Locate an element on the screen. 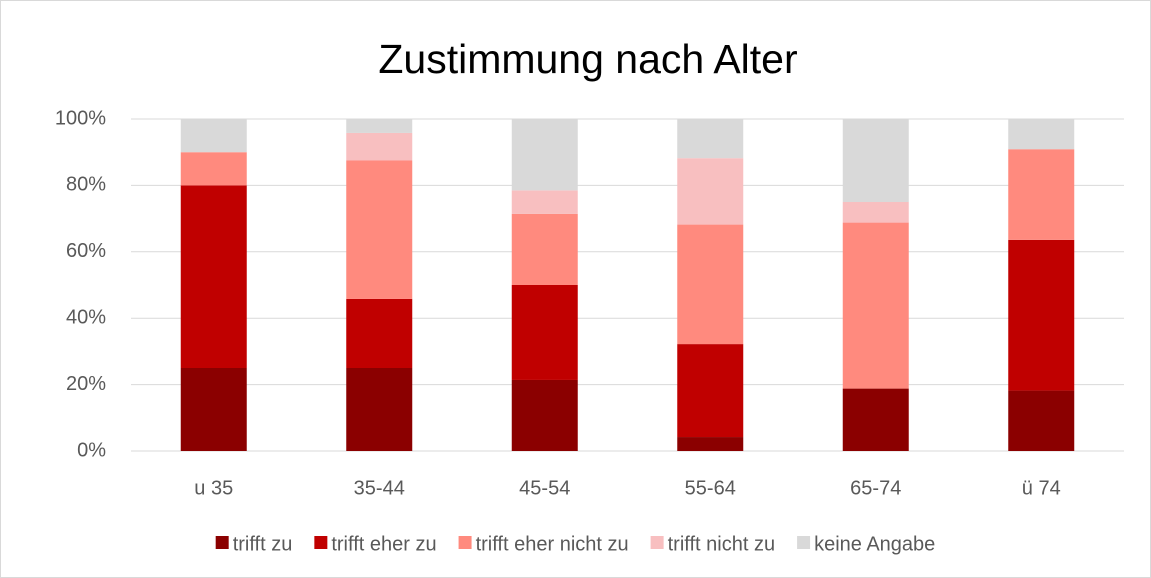 The image size is (1151, 578). x-tick-label: ü 74 is located at coordinates (1041, 488).